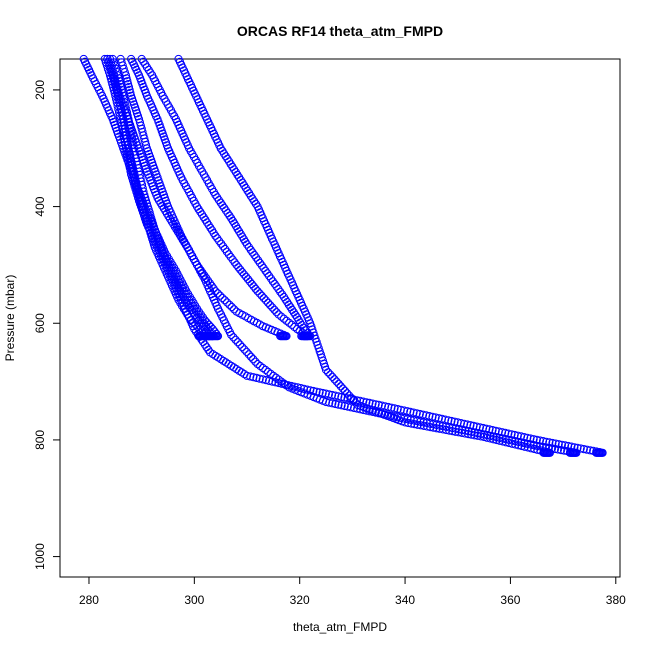 The width and height of the screenshot is (650, 655). What do you see at coordinates (194, 600) in the screenshot?
I see `x-tick-label: 300` at bounding box center [194, 600].